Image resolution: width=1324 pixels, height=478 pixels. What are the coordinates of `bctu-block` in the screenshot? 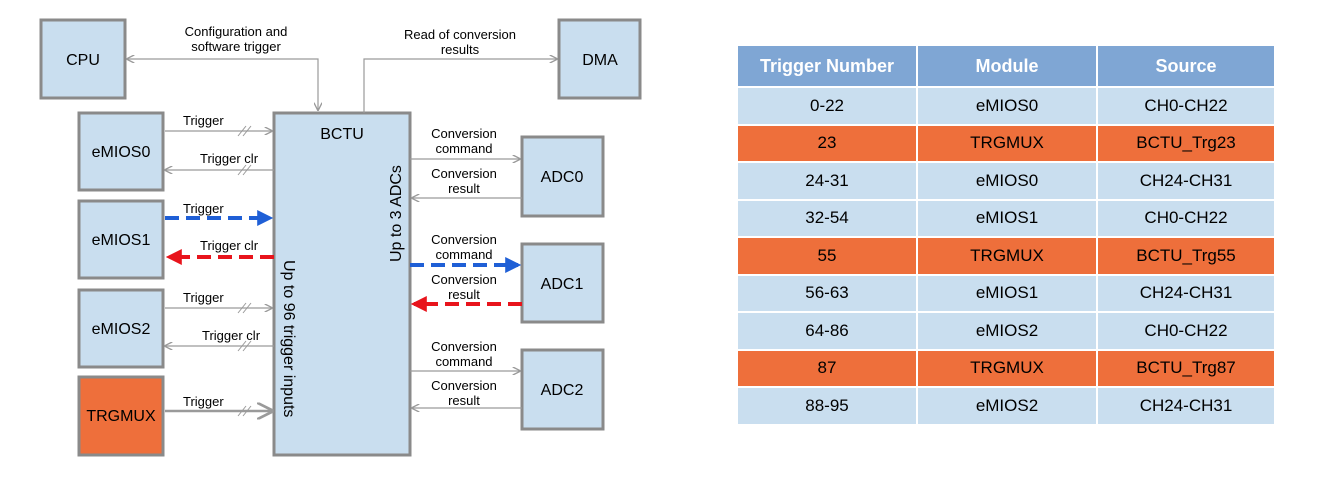 It's located at (342, 284).